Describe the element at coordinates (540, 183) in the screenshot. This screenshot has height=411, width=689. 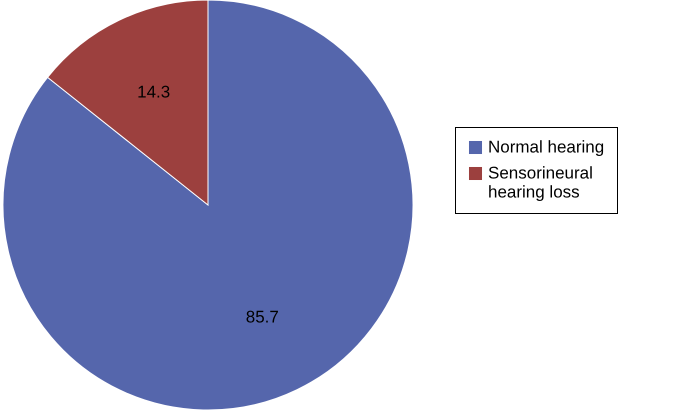
I see `legend-label: Sensorineural hearing loss` at that location.